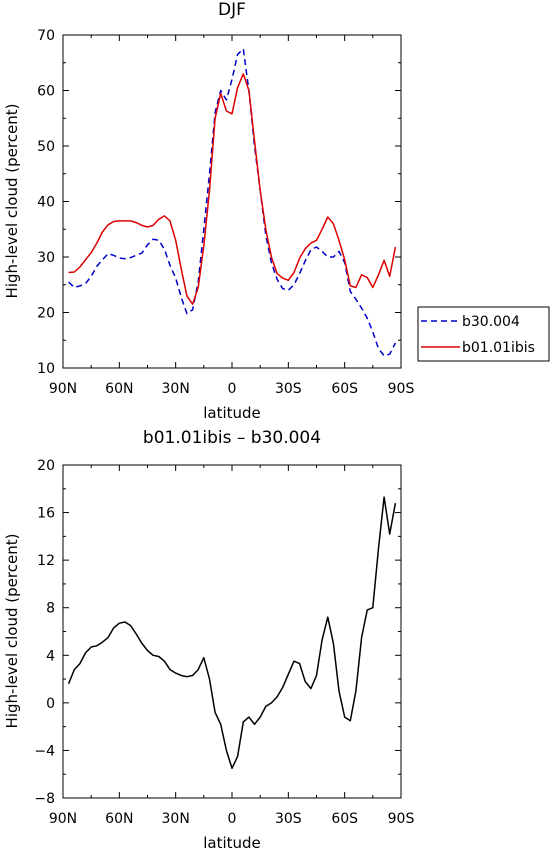 This screenshot has height=851, width=550. I want to click on top-y-tick-label: 10, so click(46, 369).